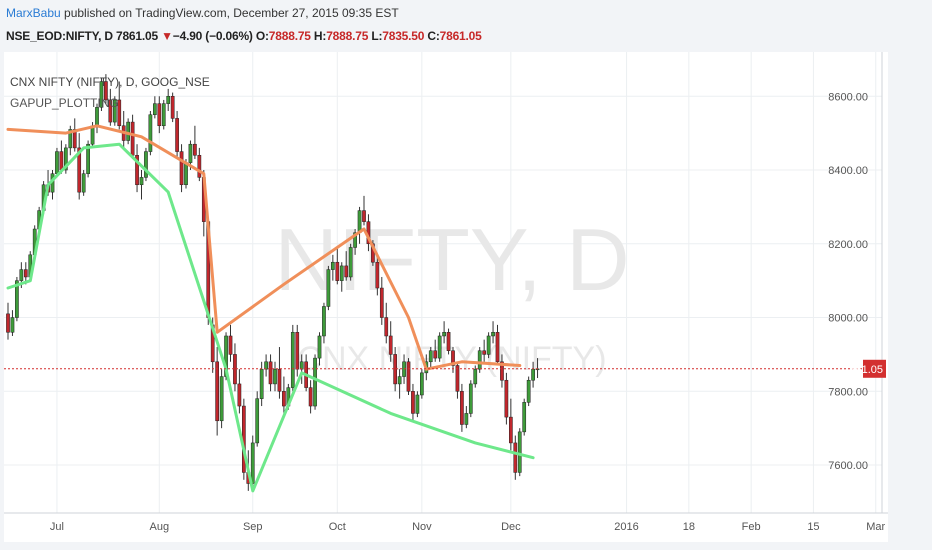 Image resolution: width=932 pixels, height=550 pixels. Describe the element at coordinates (848, 245) in the screenshot. I see `y-tick-label: 8200.00` at that location.